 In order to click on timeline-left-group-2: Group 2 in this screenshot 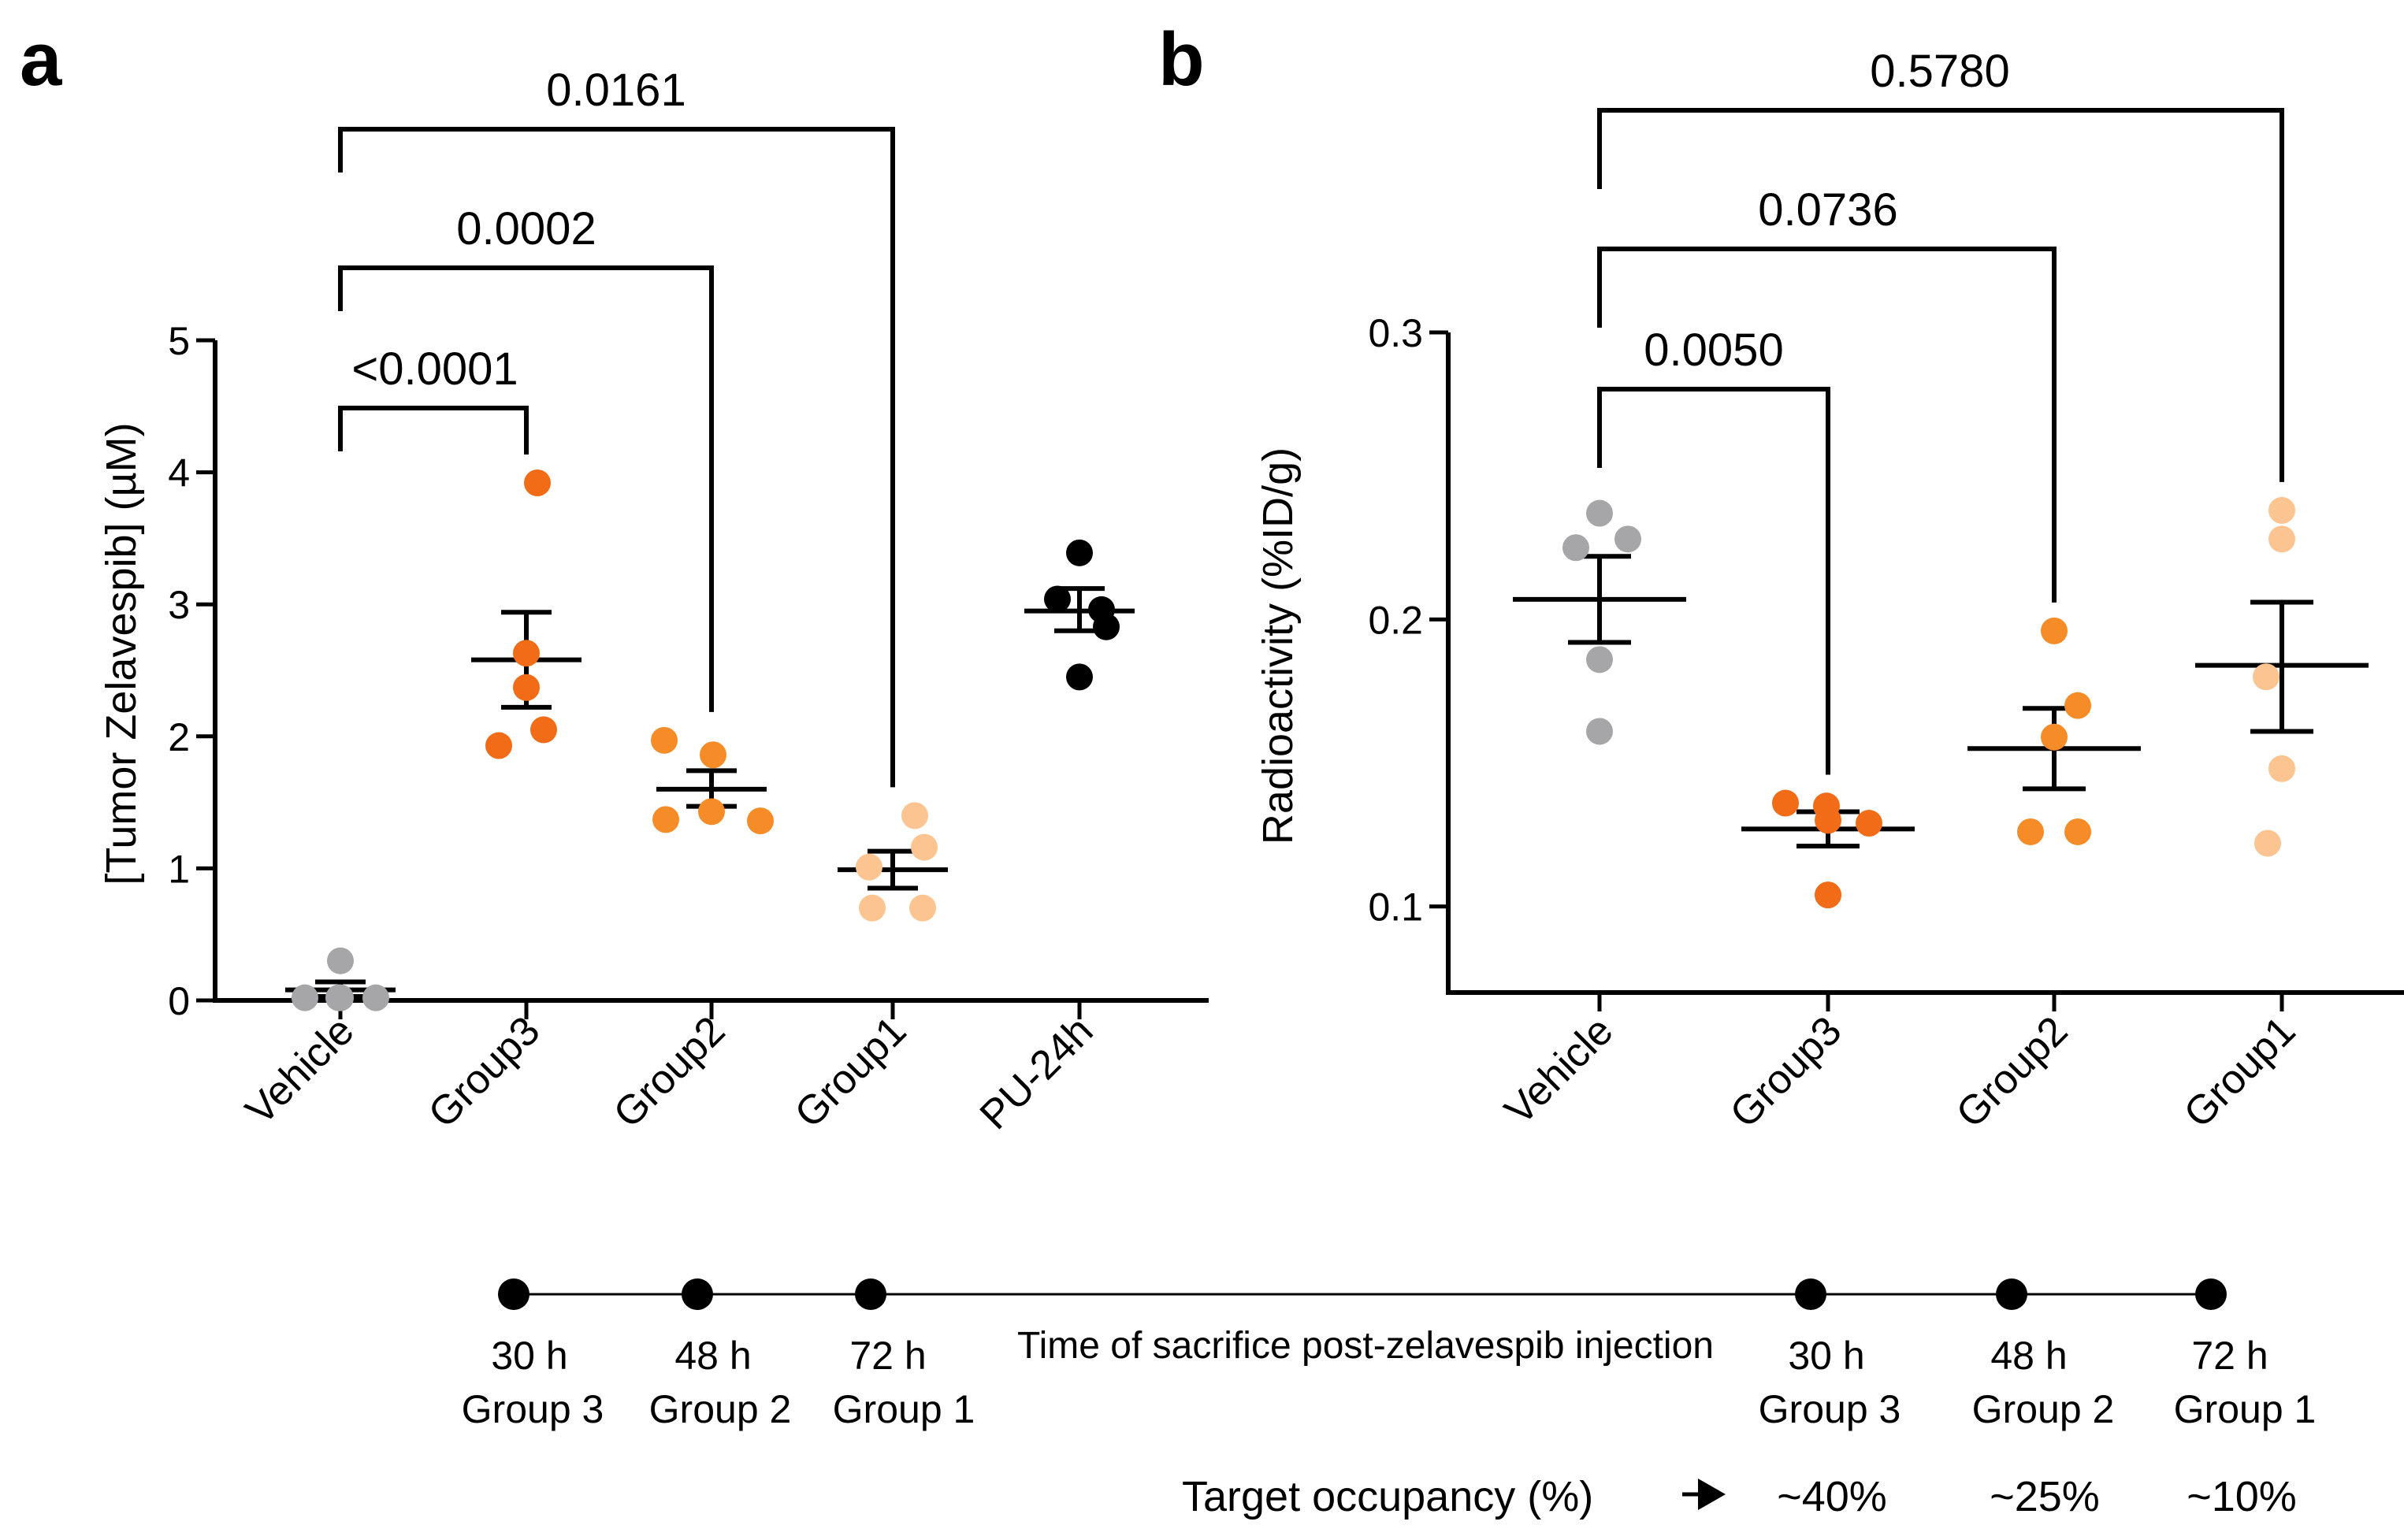, I will do `click(720, 1409)`.